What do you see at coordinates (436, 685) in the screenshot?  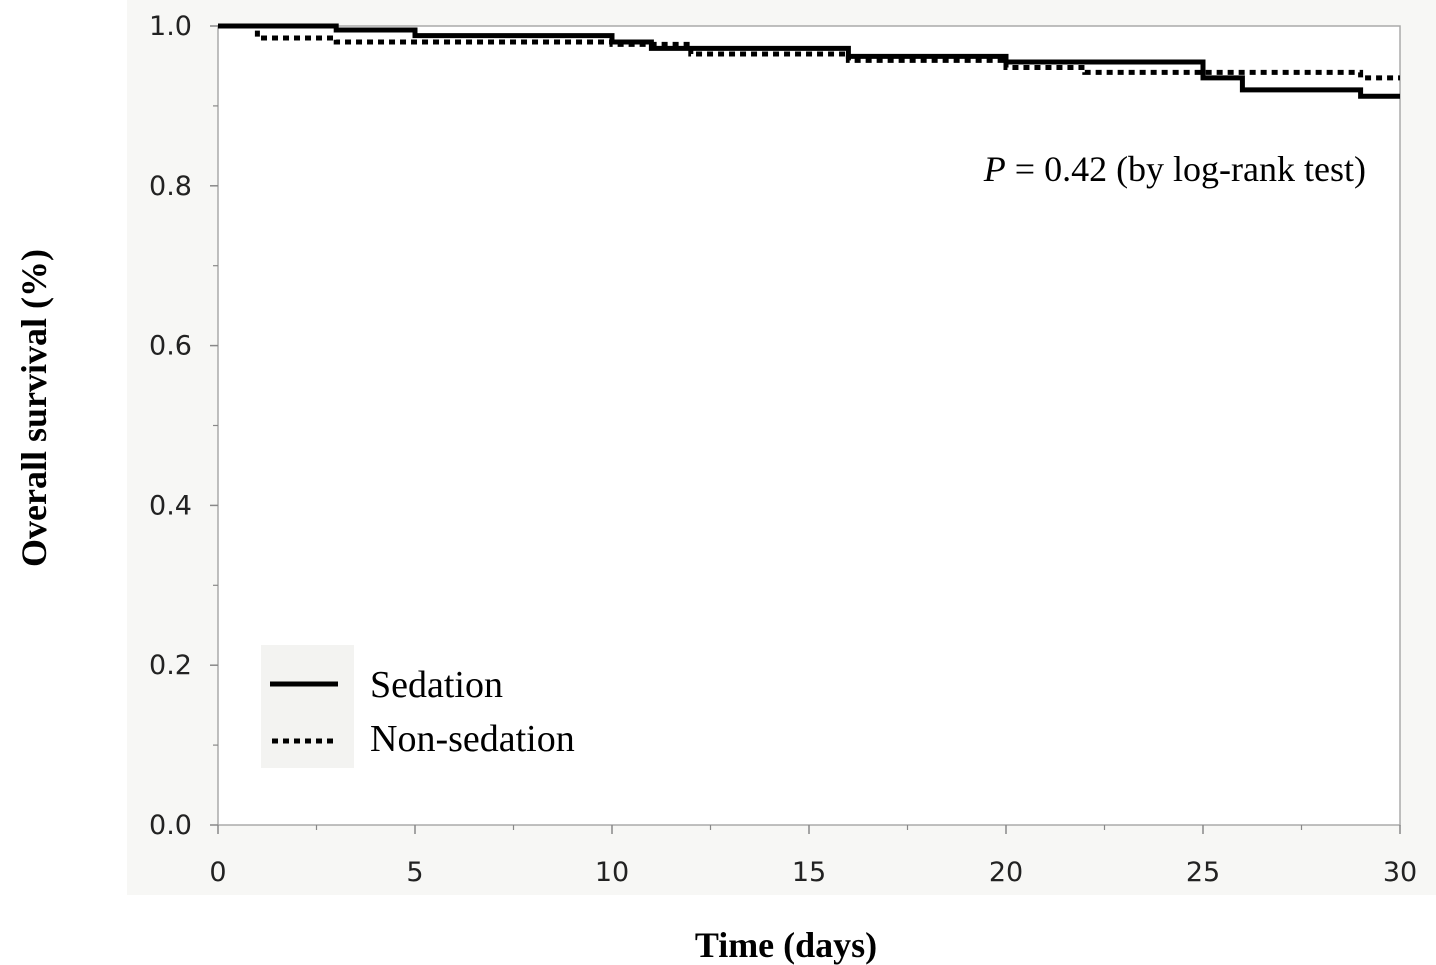 I see `legend-sedation-label: Sedation` at bounding box center [436, 685].